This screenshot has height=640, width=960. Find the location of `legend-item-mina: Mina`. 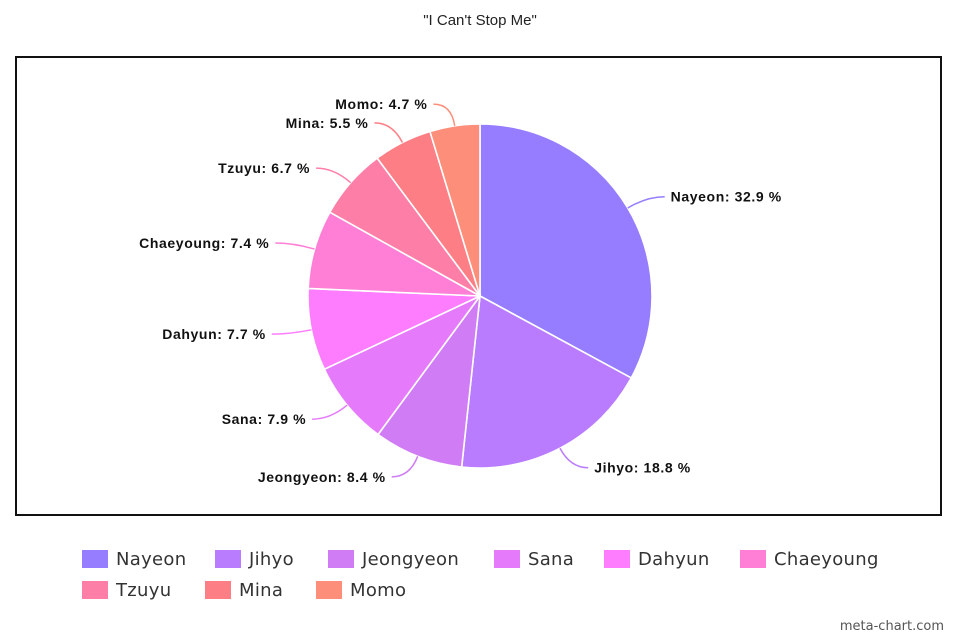

legend-item-mina: Mina is located at coordinates (244, 590).